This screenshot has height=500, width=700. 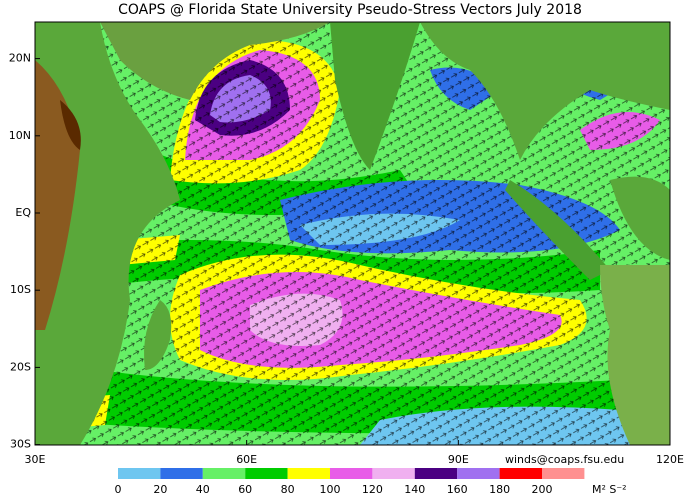 I want to click on colorbar-units: M² S⁻², so click(x=609, y=489).